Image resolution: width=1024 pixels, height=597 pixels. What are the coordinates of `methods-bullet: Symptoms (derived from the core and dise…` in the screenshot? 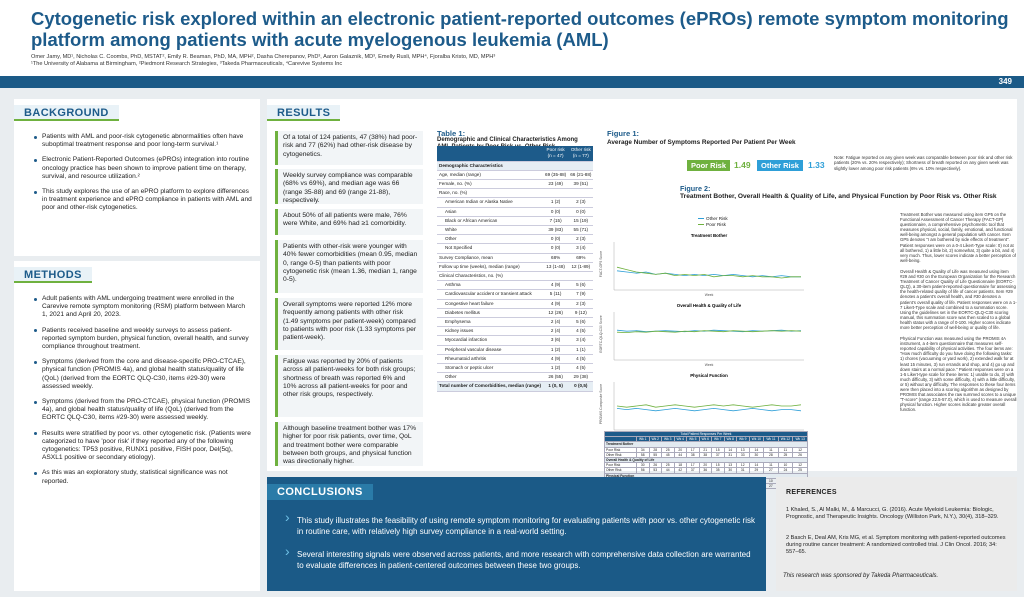 It's located at (143, 374).